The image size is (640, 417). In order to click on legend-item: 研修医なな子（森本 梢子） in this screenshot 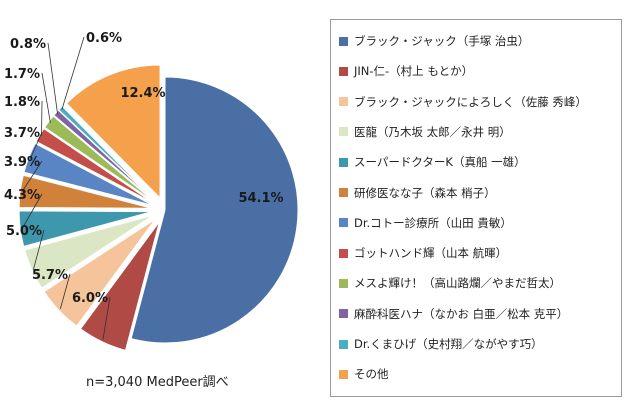, I will do `click(417, 193)`.